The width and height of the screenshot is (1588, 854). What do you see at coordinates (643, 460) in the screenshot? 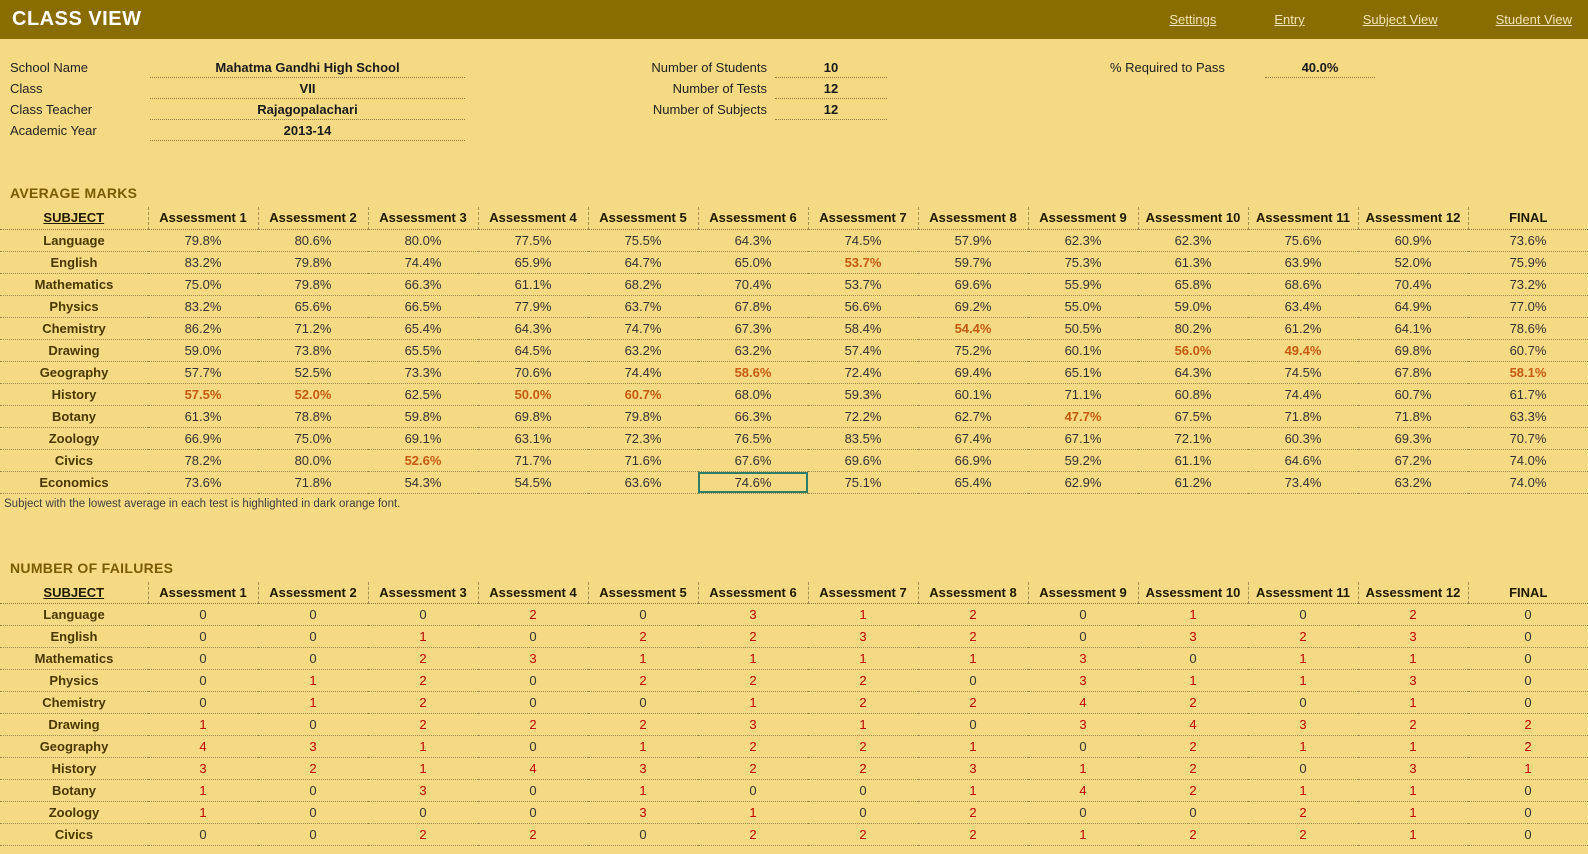
I see `data-cell: 71.6%` at bounding box center [643, 460].